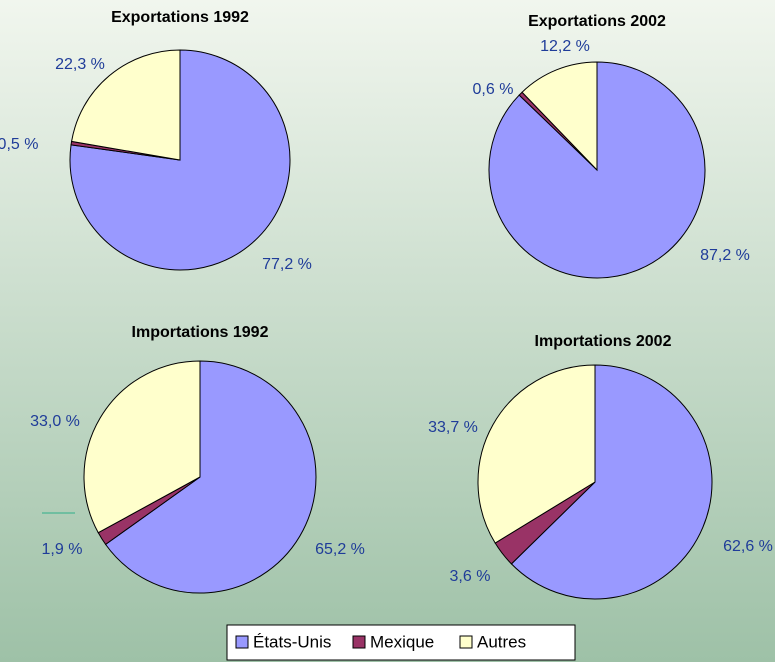 Image resolution: width=775 pixels, height=662 pixels. I want to click on chart-title: Exportations 1992, so click(180, 17).